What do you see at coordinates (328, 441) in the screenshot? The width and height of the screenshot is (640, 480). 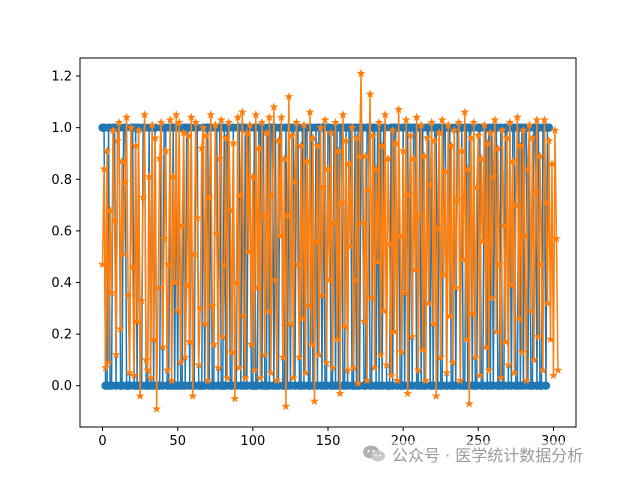 I see `x-tick-label: 150` at bounding box center [328, 441].